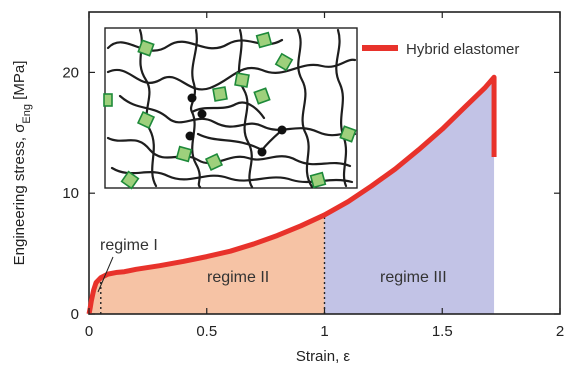 The width and height of the screenshot is (568, 369). What do you see at coordinates (560, 331) in the screenshot?
I see `x-tick-label: 2` at bounding box center [560, 331].